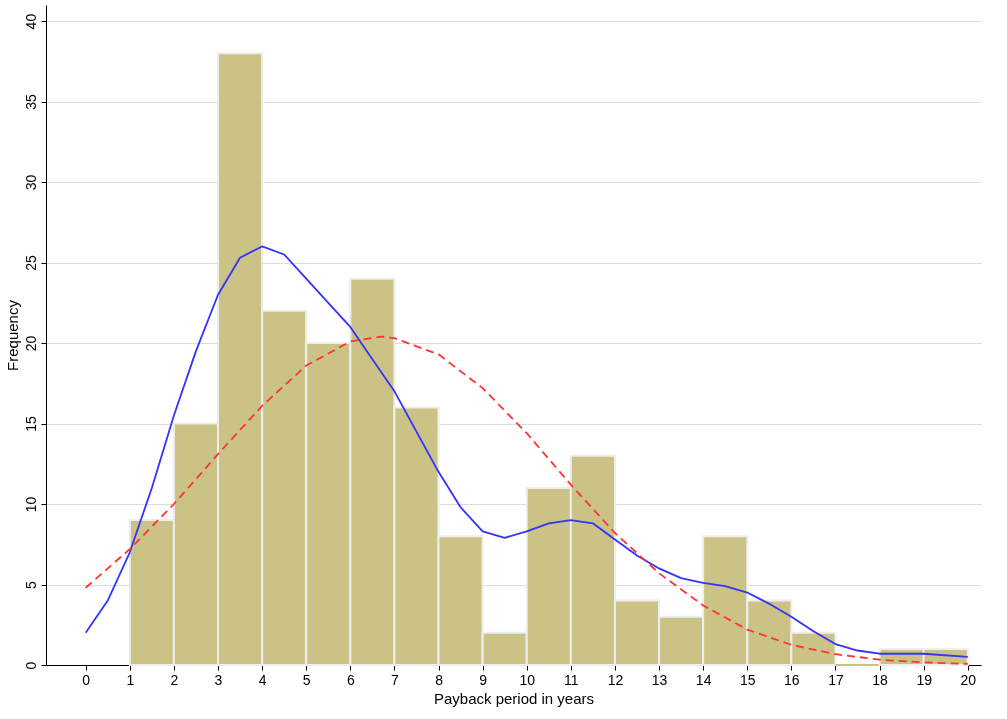 The image size is (1007, 719). What do you see at coordinates (439, 679) in the screenshot?
I see `x-tick-label: 8` at bounding box center [439, 679].